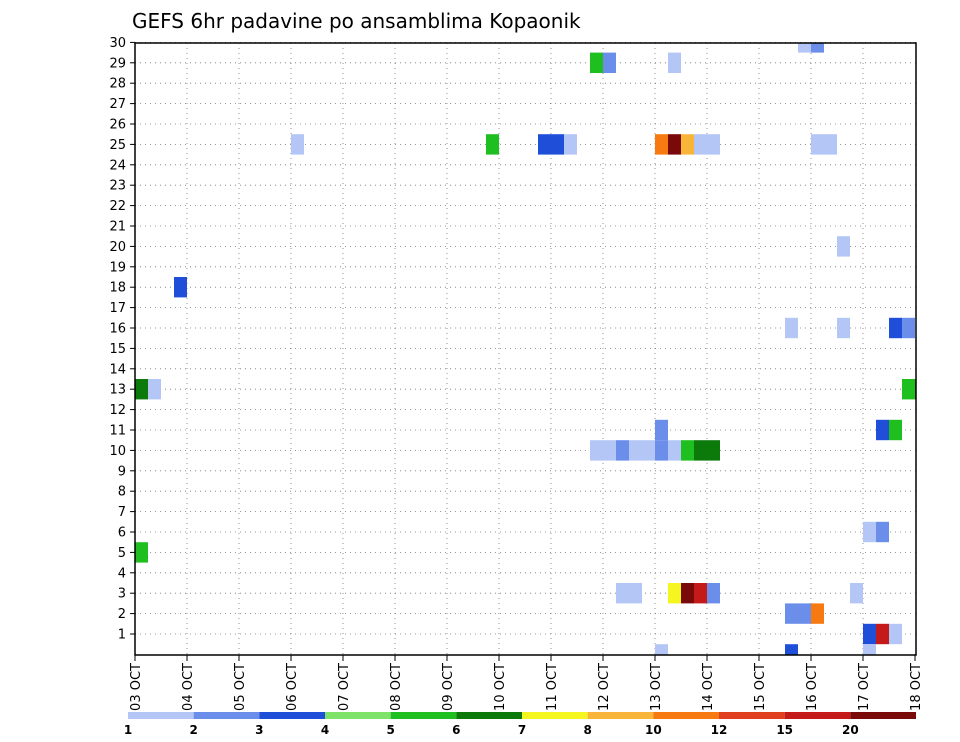  What do you see at coordinates (117, 43) in the screenshot?
I see `y-tick-label: 30` at bounding box center [117, 43].